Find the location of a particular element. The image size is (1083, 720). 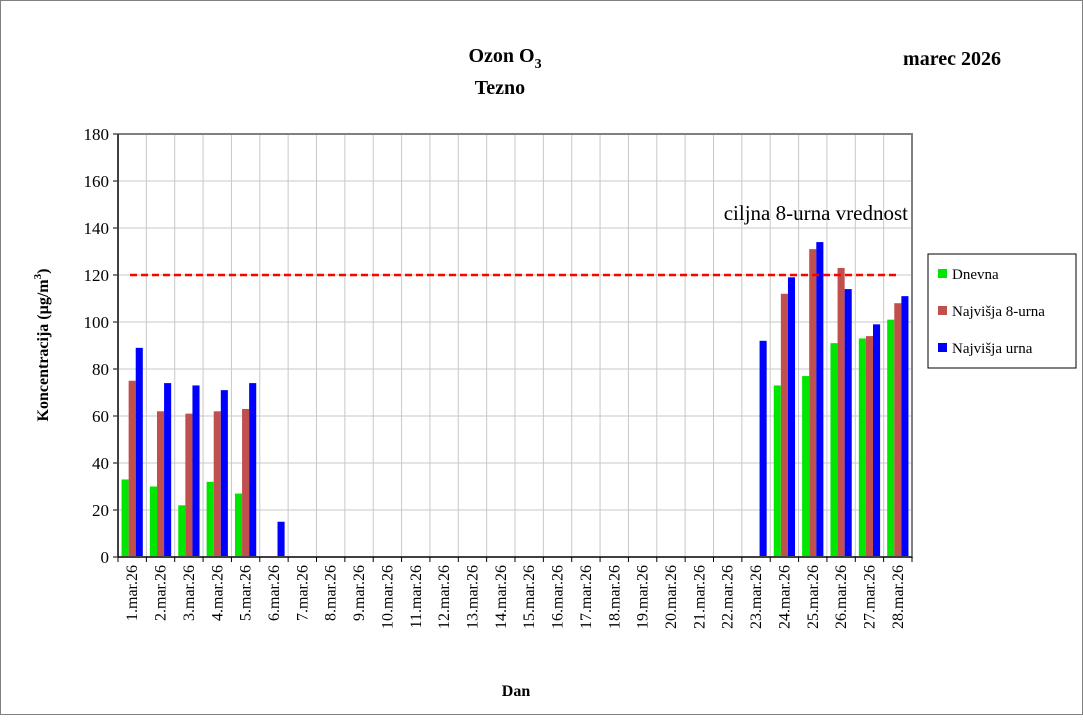

x-tick-label: 28.mar.26 is located at coordinates (898, 597).